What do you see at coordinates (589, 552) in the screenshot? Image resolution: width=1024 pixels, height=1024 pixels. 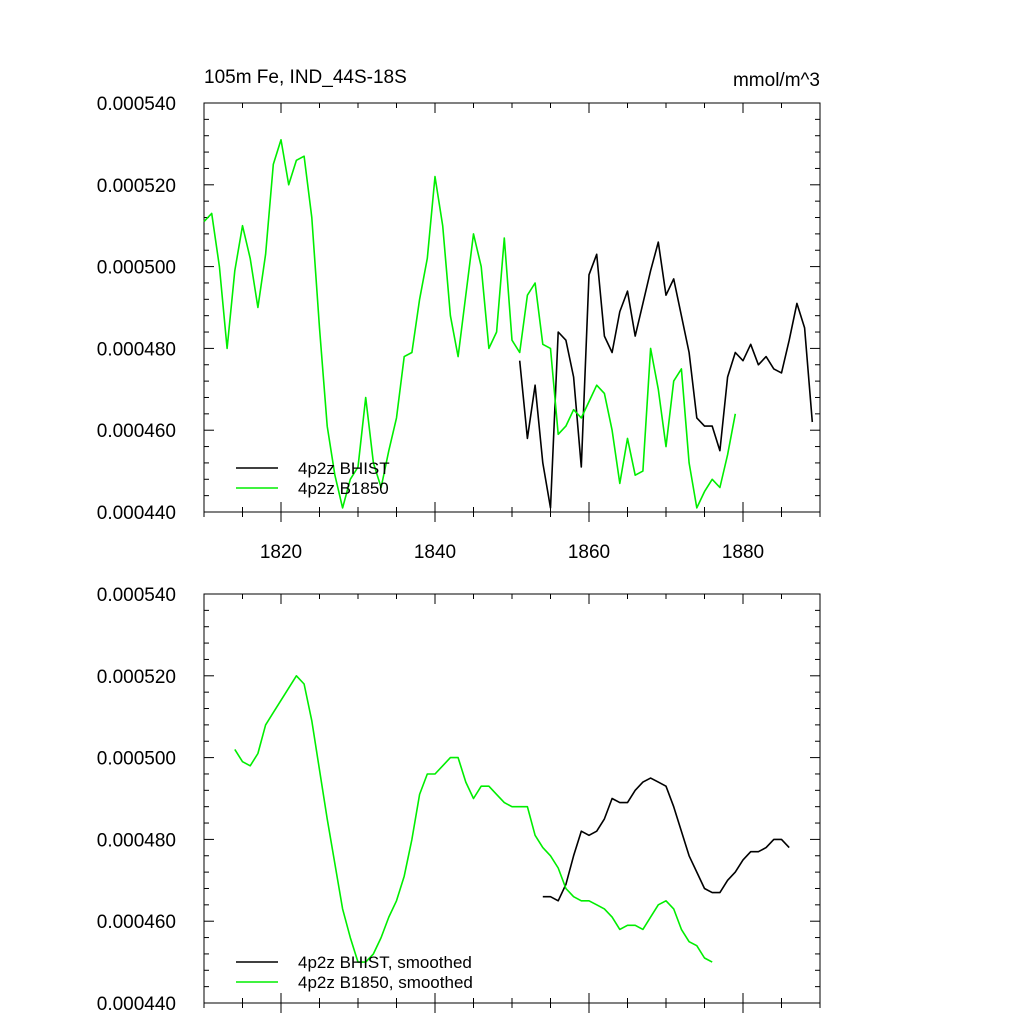 I see `x-tick-label: 1860` at bounding box center [589, 552].